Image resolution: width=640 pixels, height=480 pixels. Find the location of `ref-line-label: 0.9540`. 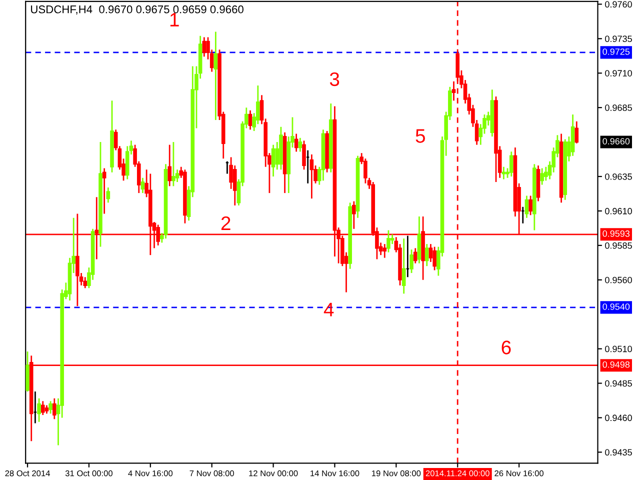

ref-line-label: 0.9540 is located at coordinates (616, 306).